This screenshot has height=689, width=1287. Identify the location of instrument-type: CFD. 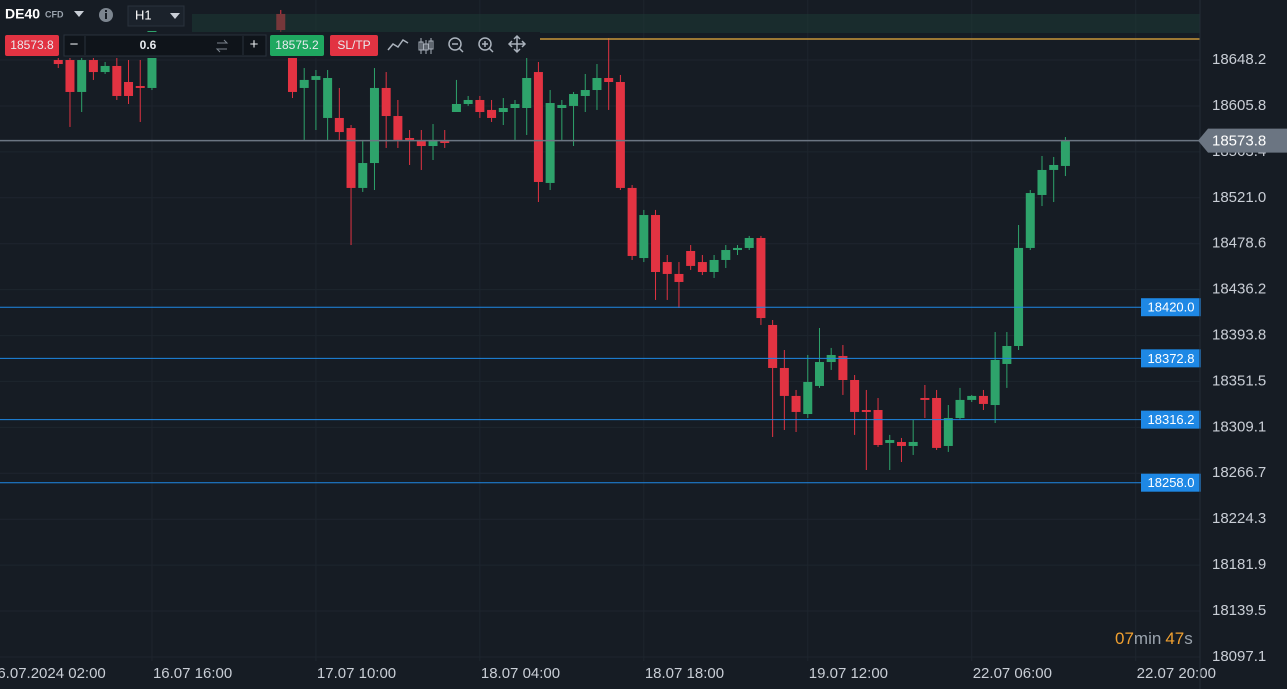
(54, 14).